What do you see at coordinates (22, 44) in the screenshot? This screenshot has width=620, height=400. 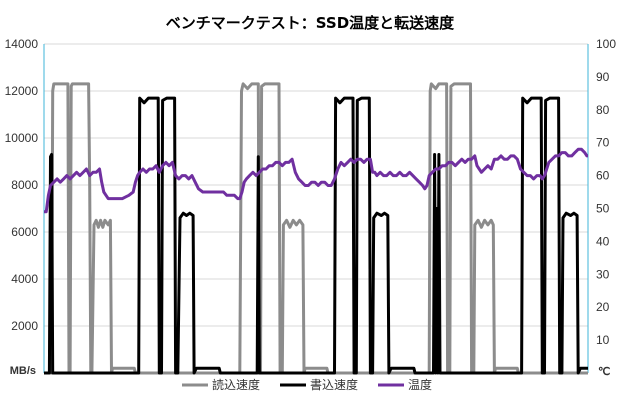 I see `left-tick-label-14000: 14000` at bounding box center [22, 44].